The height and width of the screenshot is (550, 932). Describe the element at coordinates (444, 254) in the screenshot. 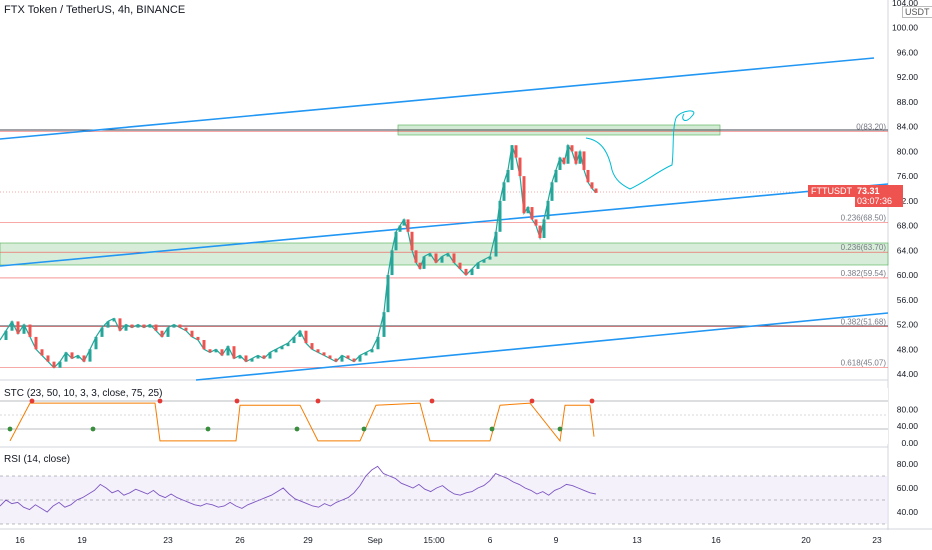

I see `support-zone` at that location.